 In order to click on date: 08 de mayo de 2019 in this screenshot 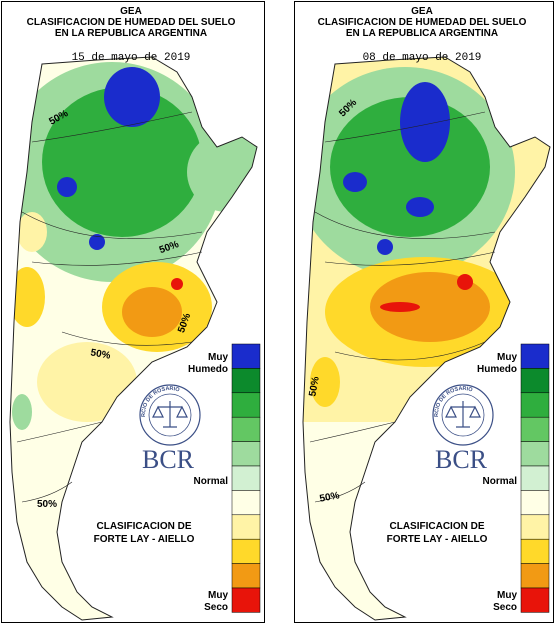, I will do `click(422, 58)`.